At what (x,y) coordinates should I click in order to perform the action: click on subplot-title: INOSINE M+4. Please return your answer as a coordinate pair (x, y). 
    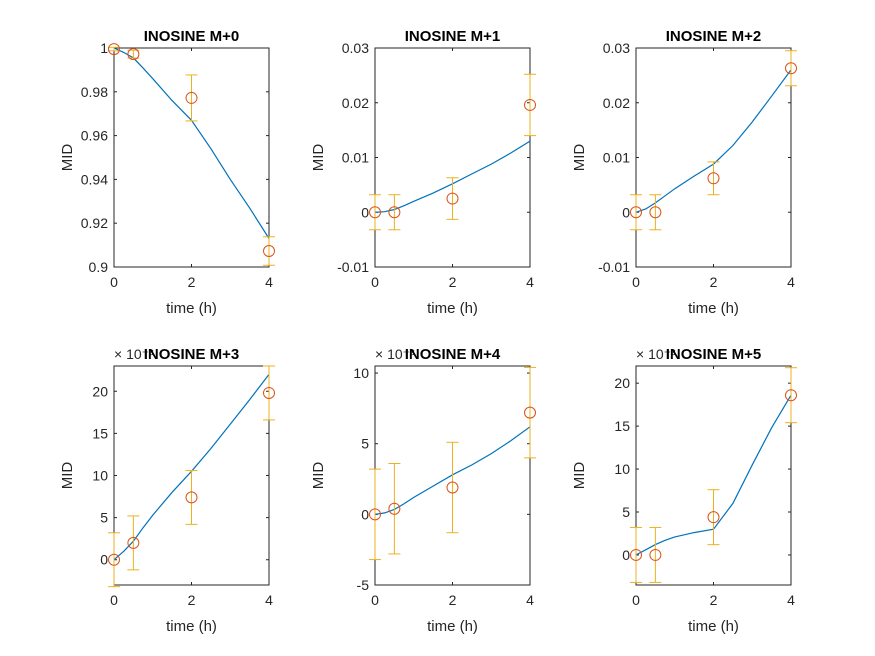
    Looking at the image, I should click on (453, 354).